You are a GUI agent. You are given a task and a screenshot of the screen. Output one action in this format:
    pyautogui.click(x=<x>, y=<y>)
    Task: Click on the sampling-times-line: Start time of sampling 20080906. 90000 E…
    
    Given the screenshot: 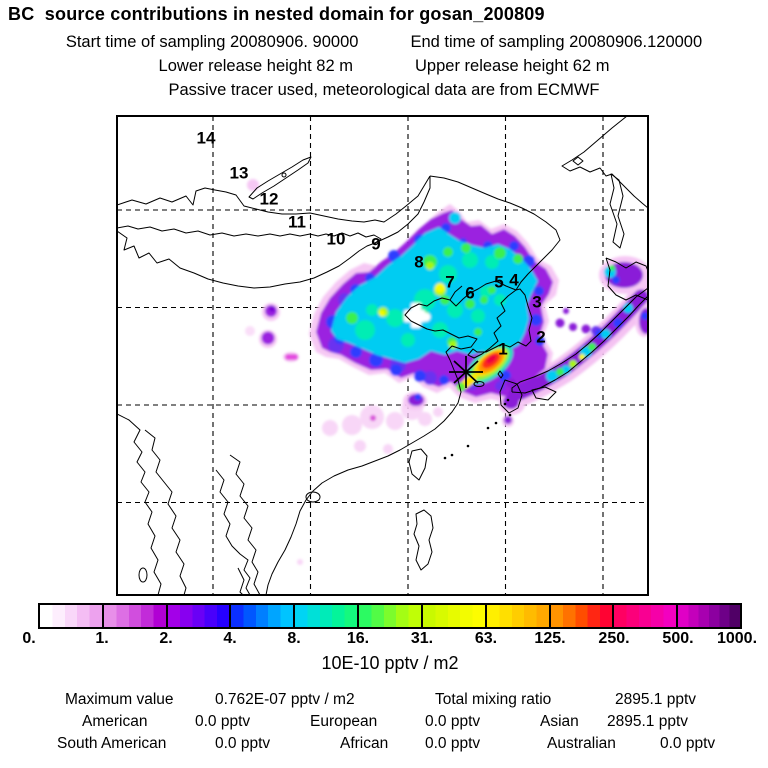 What is the action you would take?
    pyautogui.click(x=384, y=42)
    